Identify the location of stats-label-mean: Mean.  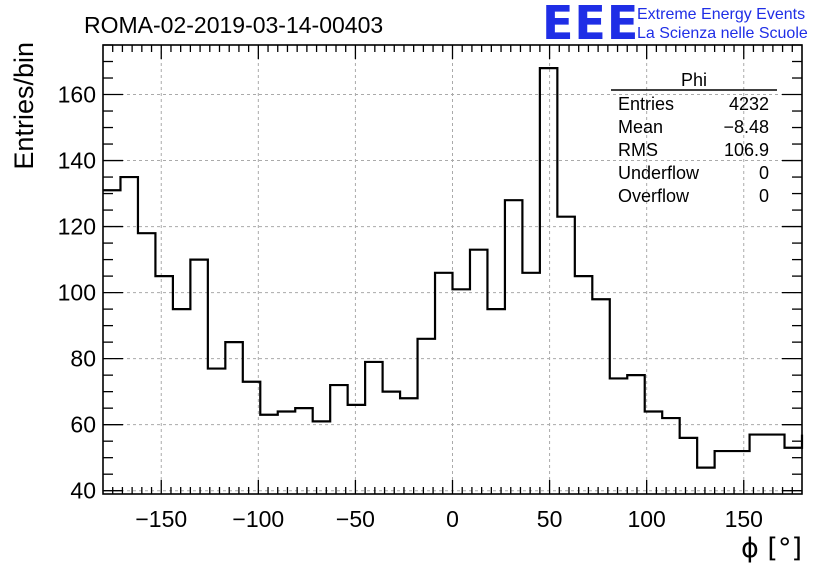
(640, 127).